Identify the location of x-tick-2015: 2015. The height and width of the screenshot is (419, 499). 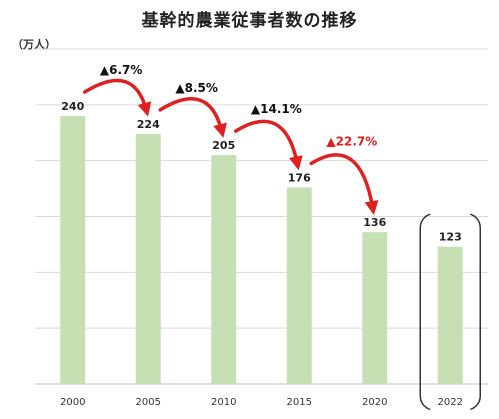
(299, 402).